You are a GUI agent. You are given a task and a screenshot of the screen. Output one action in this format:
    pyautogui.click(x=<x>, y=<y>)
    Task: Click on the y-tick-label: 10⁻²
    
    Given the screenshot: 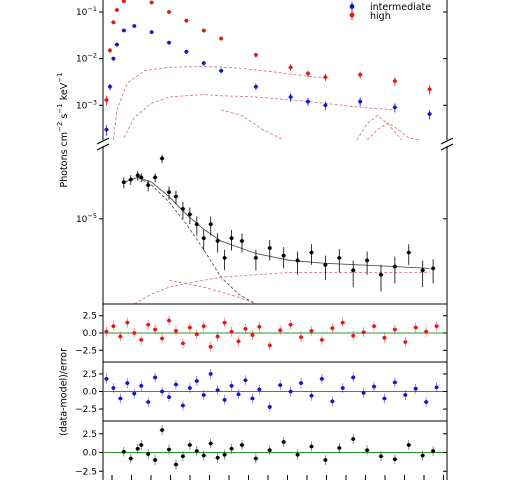 What is the action you would take?
    pyautogui.click(x=86, y=58)
    